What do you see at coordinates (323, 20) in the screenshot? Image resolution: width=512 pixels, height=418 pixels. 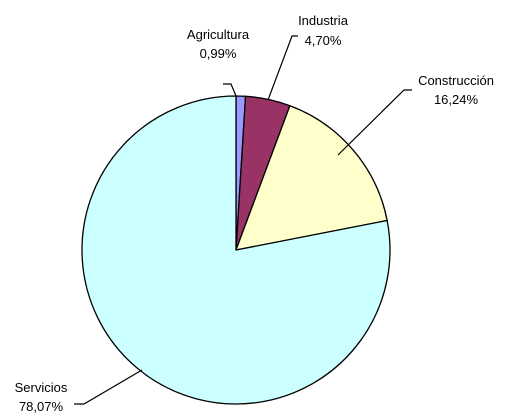 I see `slice-category-label-industria: Industria` at bounding box center [323, 20].